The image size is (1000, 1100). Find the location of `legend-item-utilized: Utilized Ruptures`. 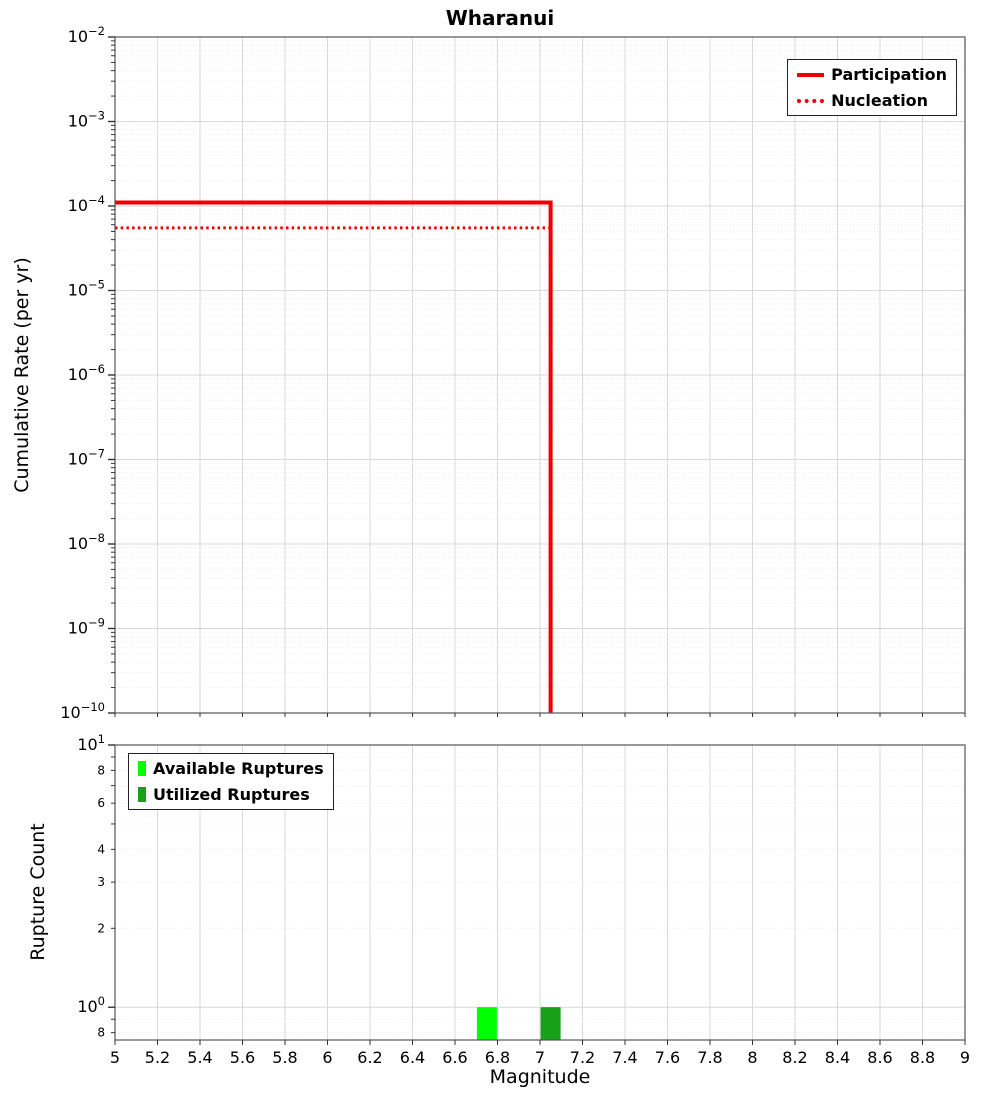

legend-item-utilized: Utilized Ruptures is located at coordinates (231, 794).